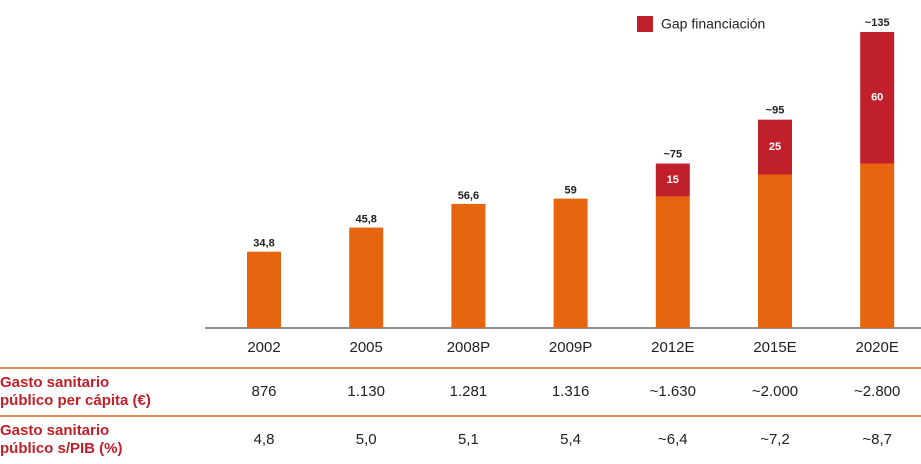  I want to click on legend-swatch, so click(645, 24).